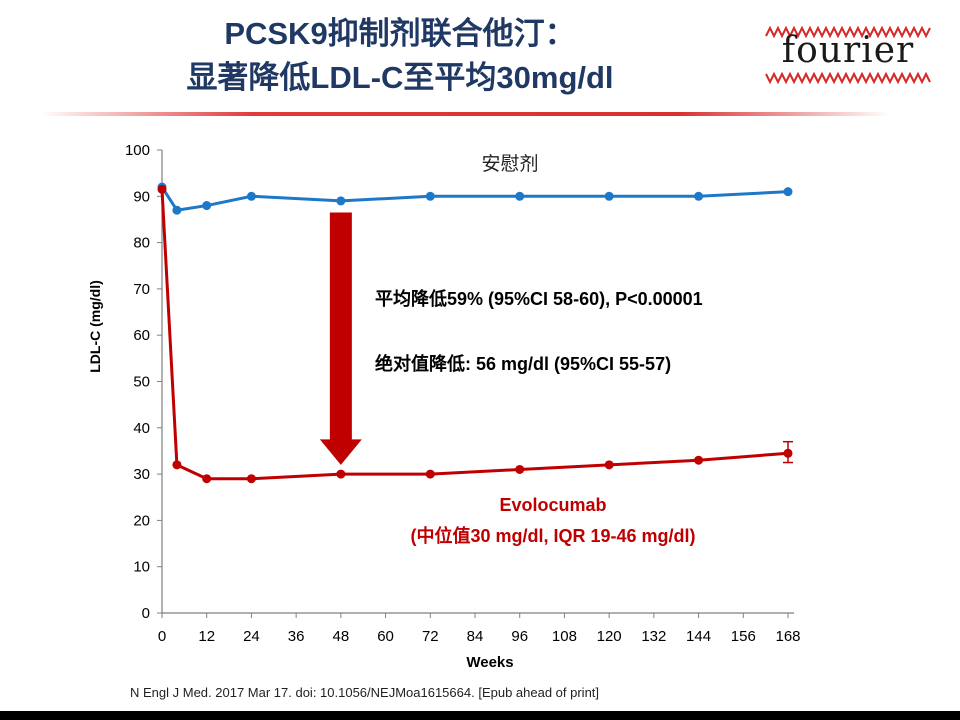  What do you see at coordinates (400, 33) in the screenshot?
I see `title-line-1: PCSK9抑制剂联合他汀：` at bounding box center [400, 33].